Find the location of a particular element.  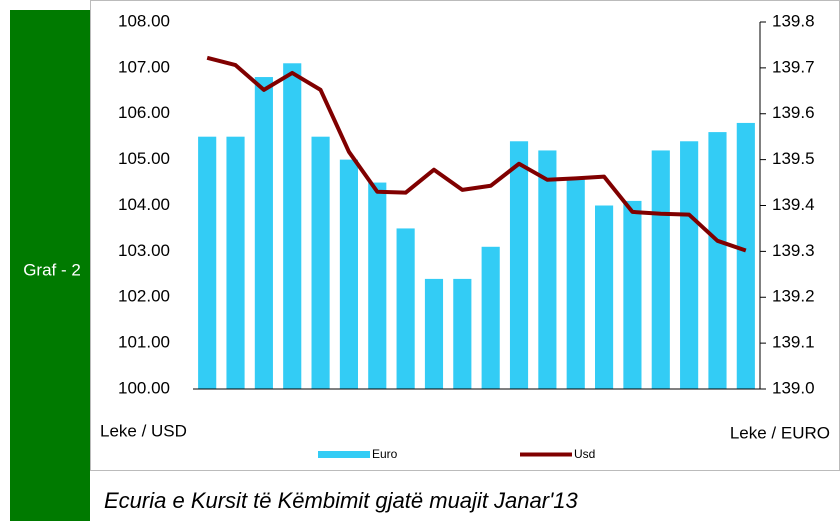

y2-tick-label: 139.8 is located at coordinates (793, 20).